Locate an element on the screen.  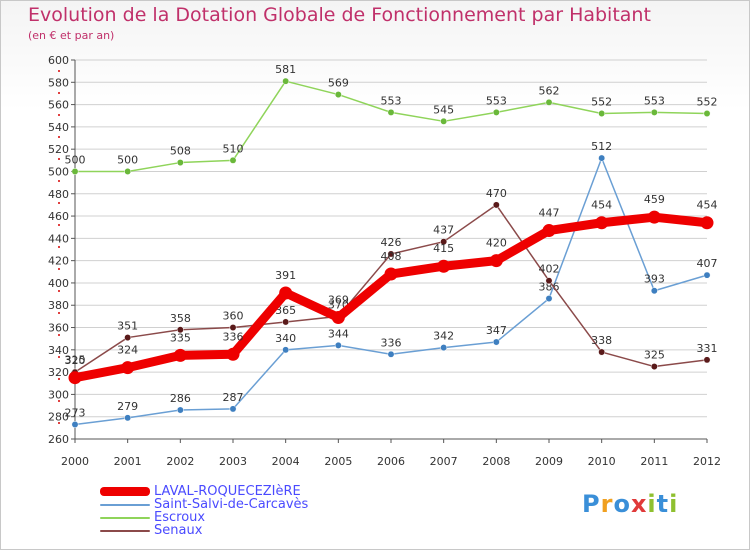
y-tick-label: 480 is located at coordinates (58, 194).